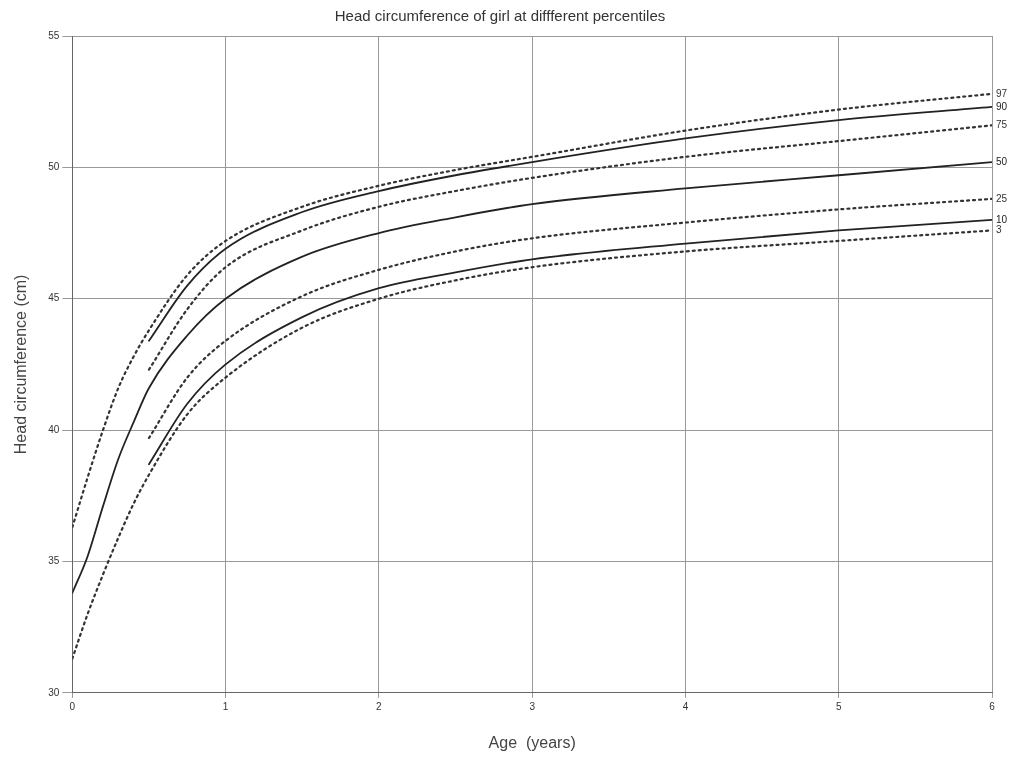  Describe the element at coordinates (1002, 106) in the screenshot. I see `series-label: 90` at that location.